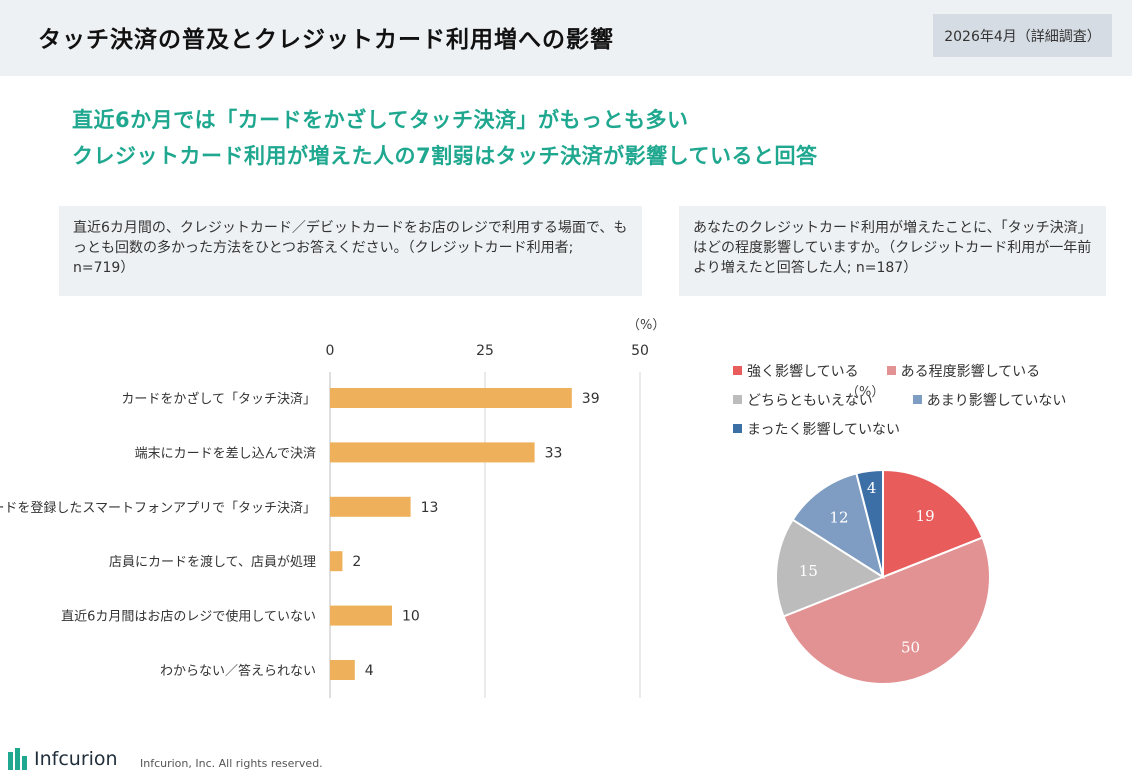 The image size is (1132, 781). Describe the element at coordinates (411, 617) in the screenshot. I see `bar-value-label: 10` at that location.